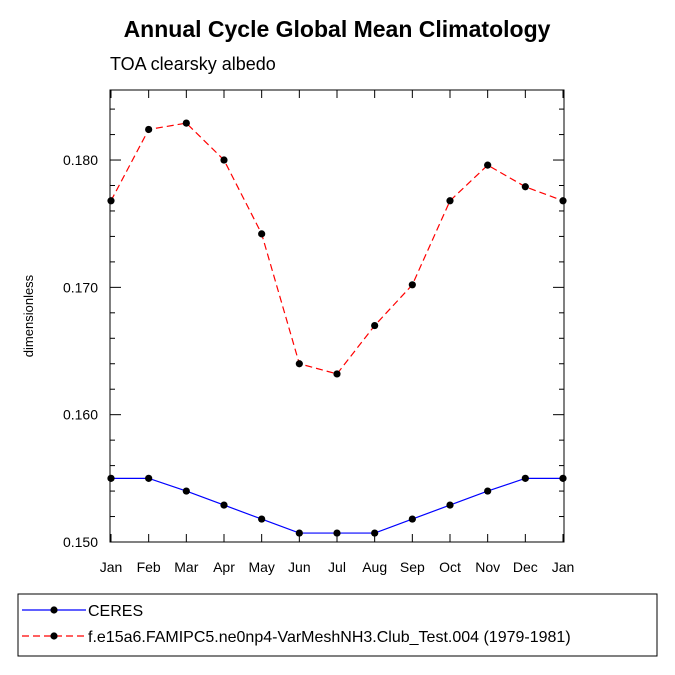 Image resolution: width=675 pixels, height=675 pixels. What do you see at coordinates (193, 64) in the screenshot?
I see `chart-subtitle: TOA clearsky albedo` at bounding box center [193, 64].